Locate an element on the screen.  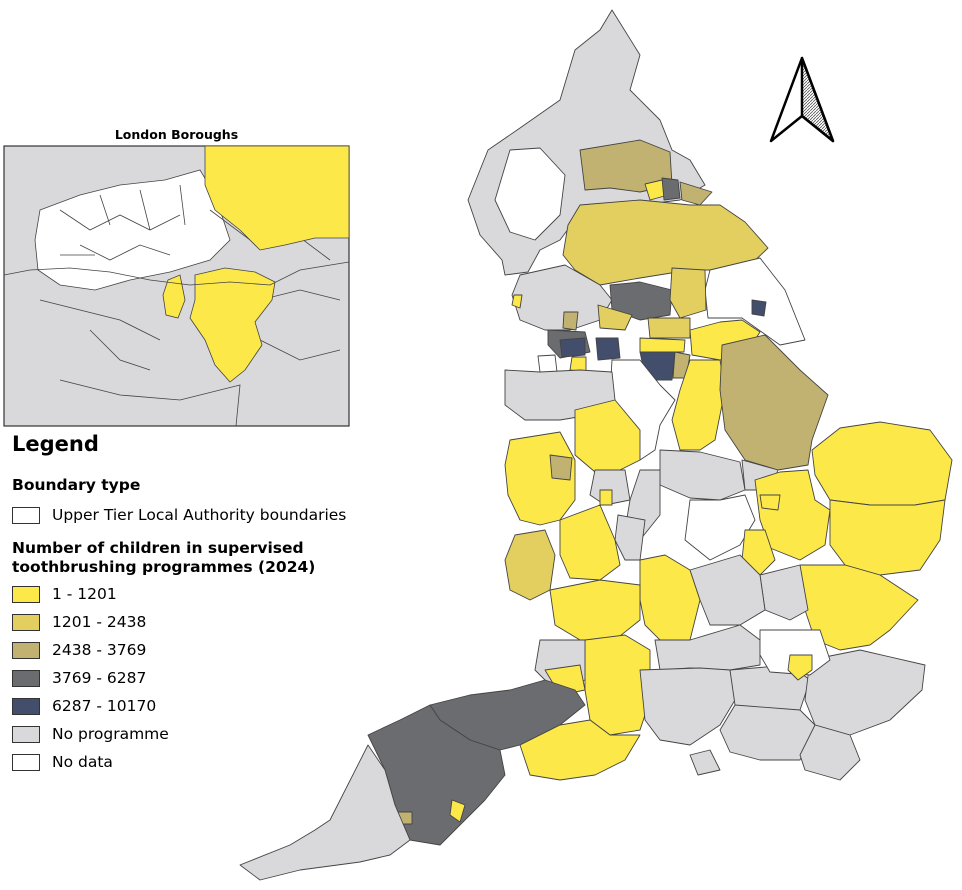
region-blackpool is located at coordinates (517, 301).